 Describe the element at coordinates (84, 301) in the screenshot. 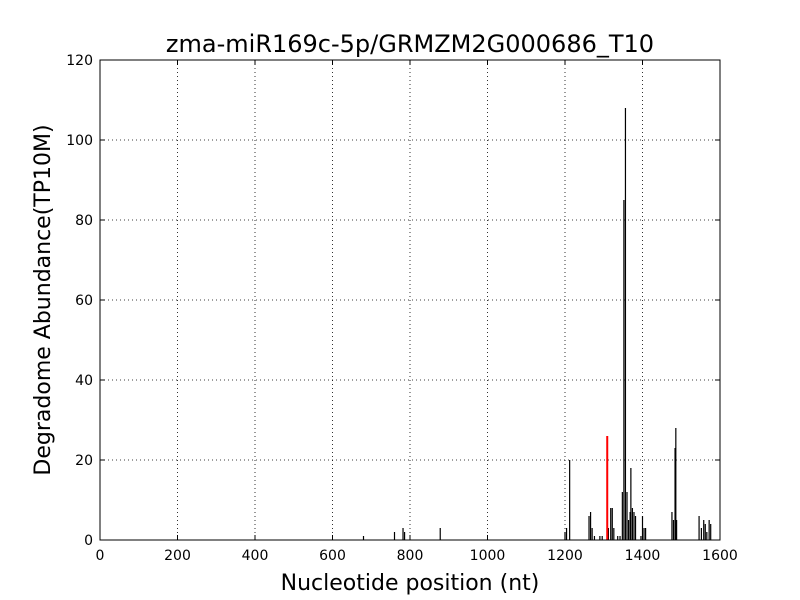

I see `y-tick-label: 60` at that location.